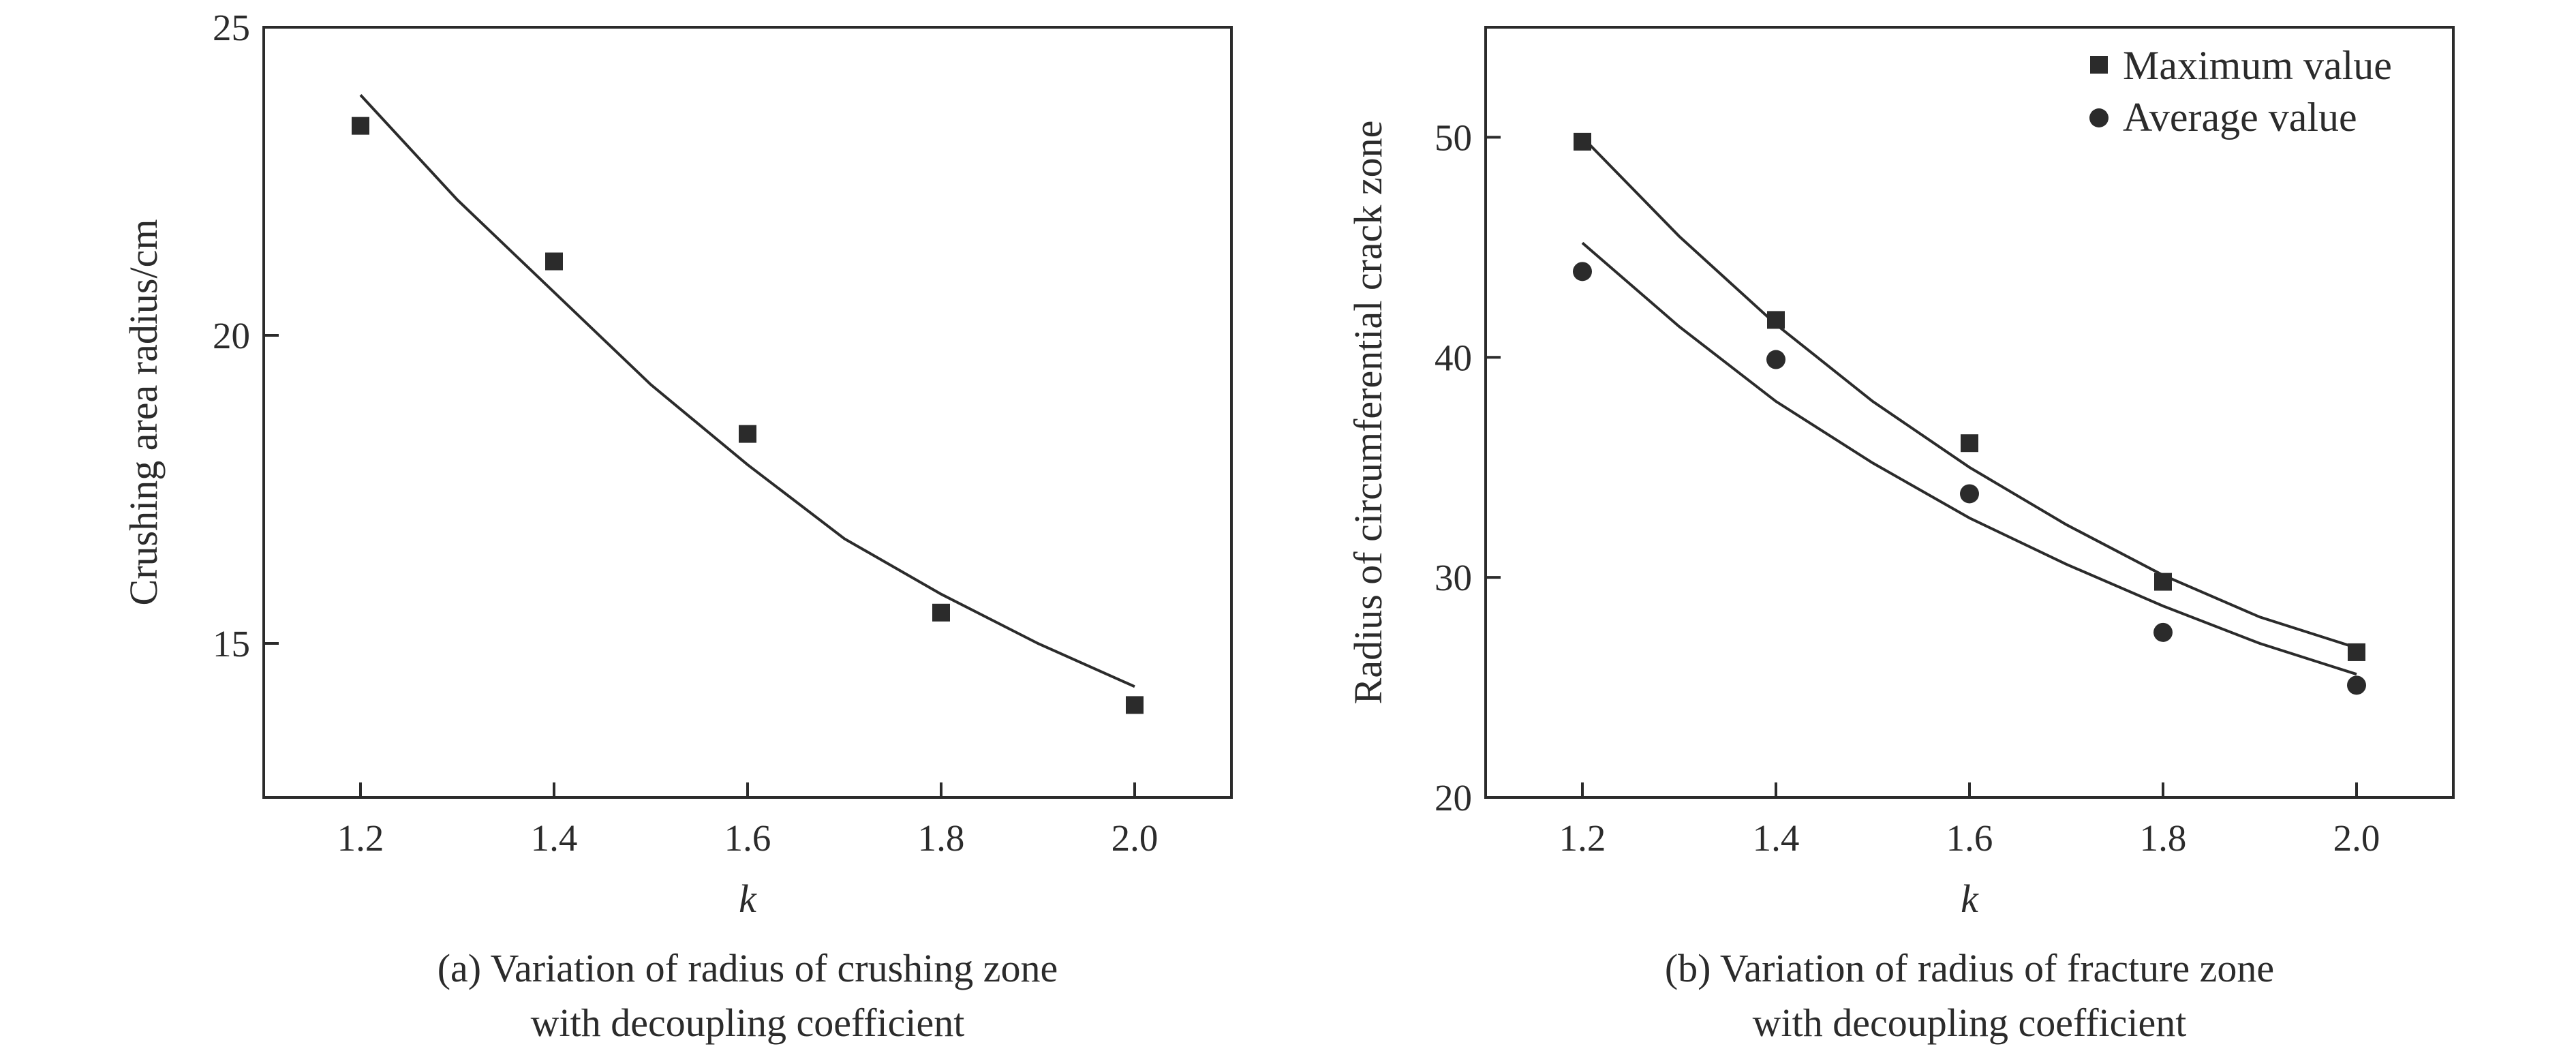  Describe the element at coordinates (2257, 65) in the screenshot. I see `legend-label-maximum: Maximum value` at that location.